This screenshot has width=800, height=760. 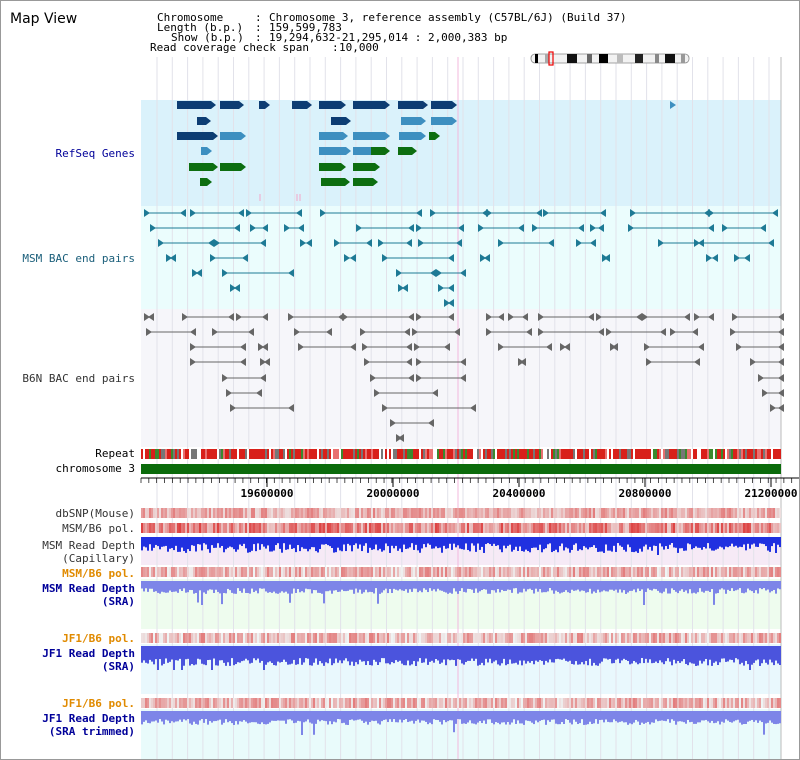 What do you see at coordinates (207, 37) in the screenshot?
I see `show-key: Show (b.p.)` at bounding box center [207, 37].